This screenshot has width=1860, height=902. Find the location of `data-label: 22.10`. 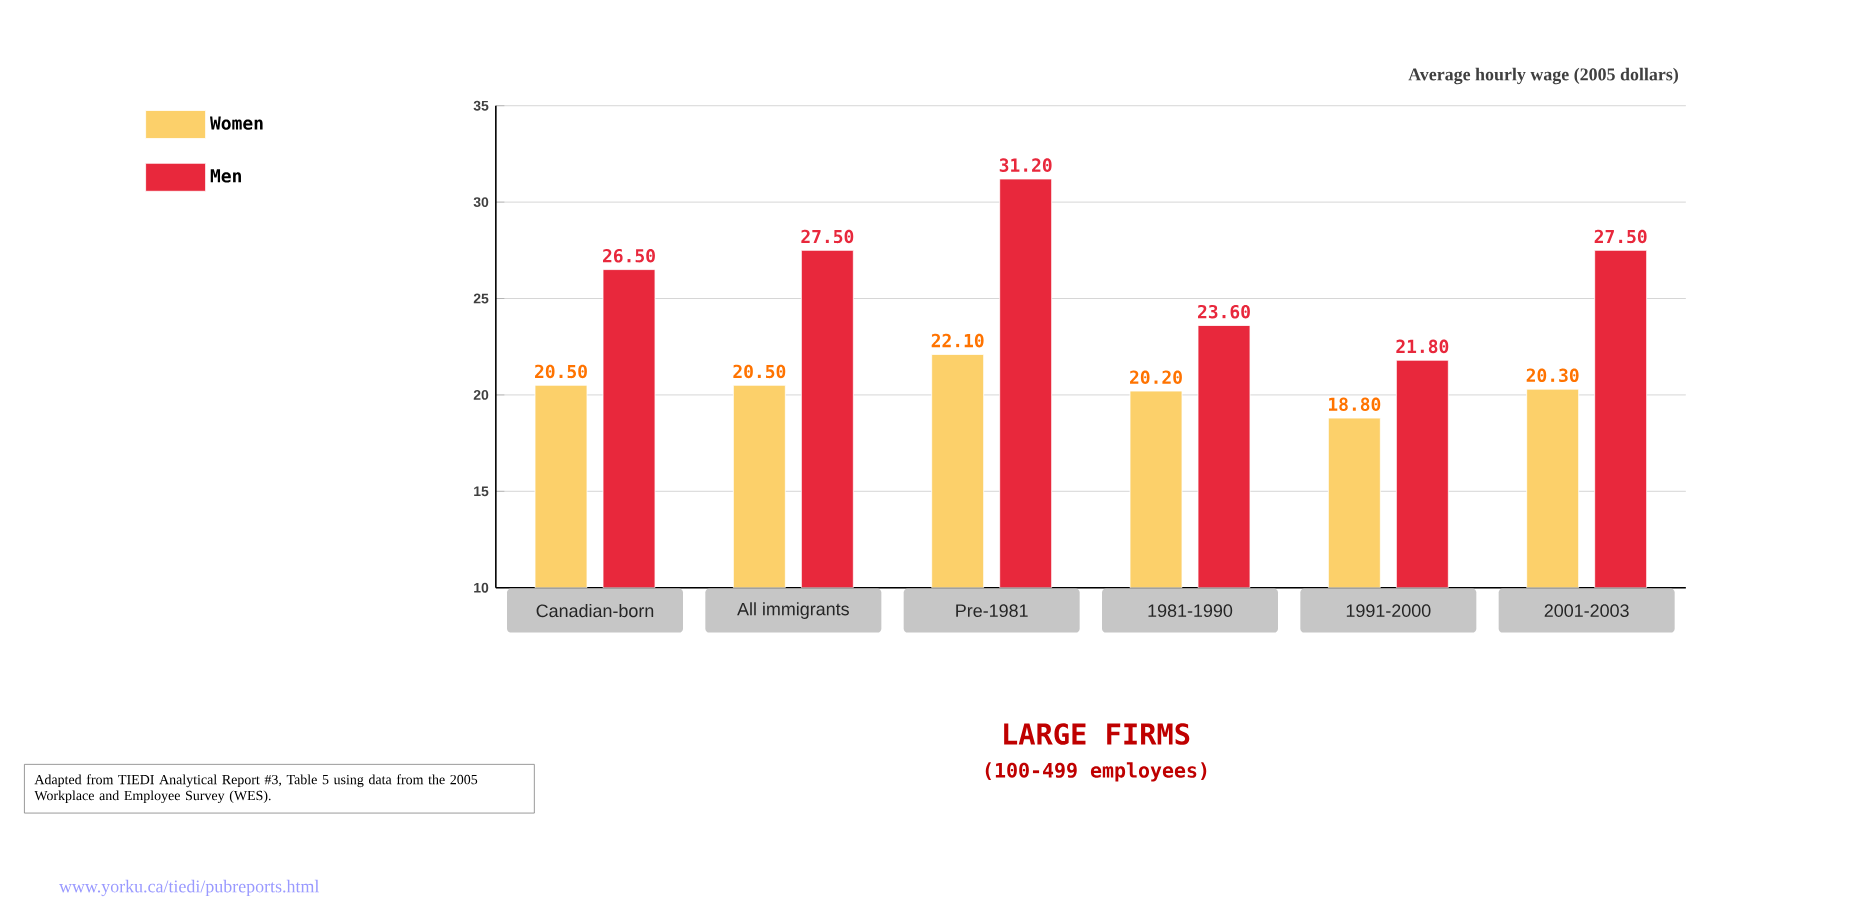

data-label: 22.10 is located at coordinates (957, 340).